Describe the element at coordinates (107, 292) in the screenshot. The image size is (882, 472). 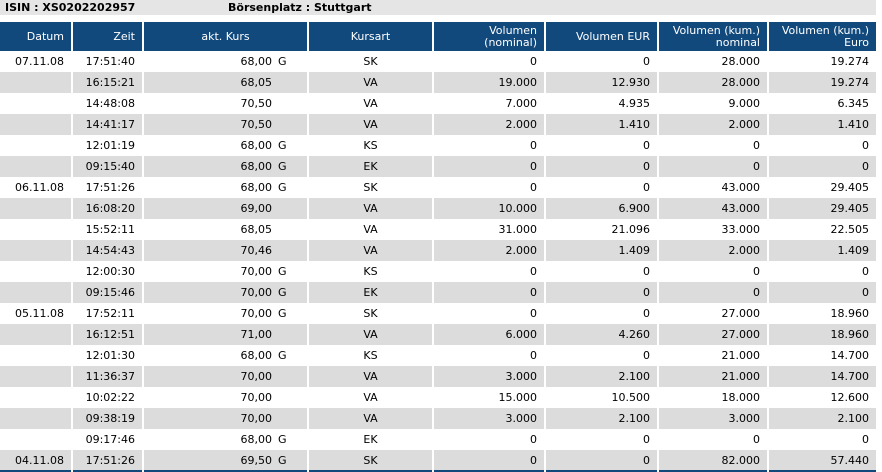
I see `cell-zeit: 09:15:46` at that location.